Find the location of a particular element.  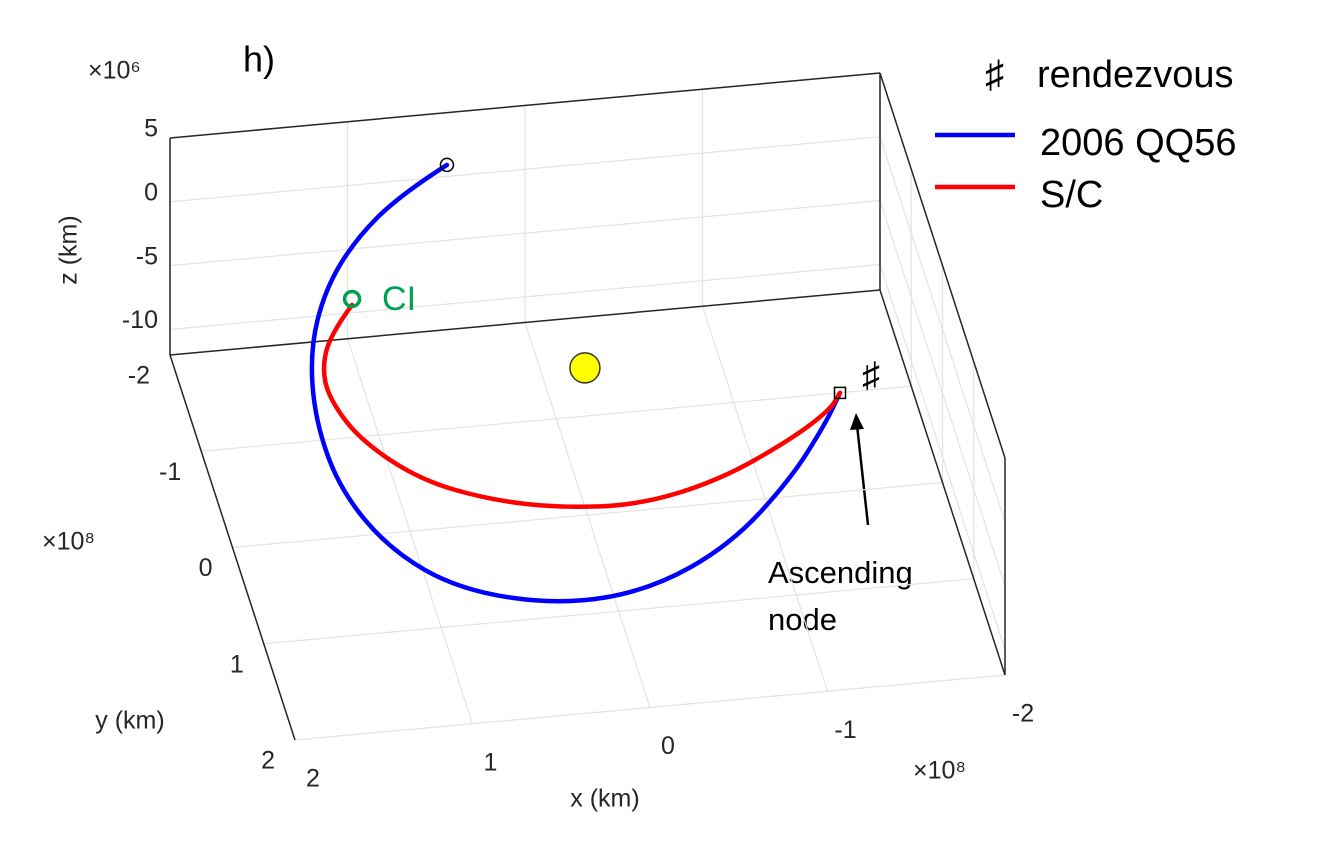

y-exponent: ×10⁸ is located at coordinates (68, 542).